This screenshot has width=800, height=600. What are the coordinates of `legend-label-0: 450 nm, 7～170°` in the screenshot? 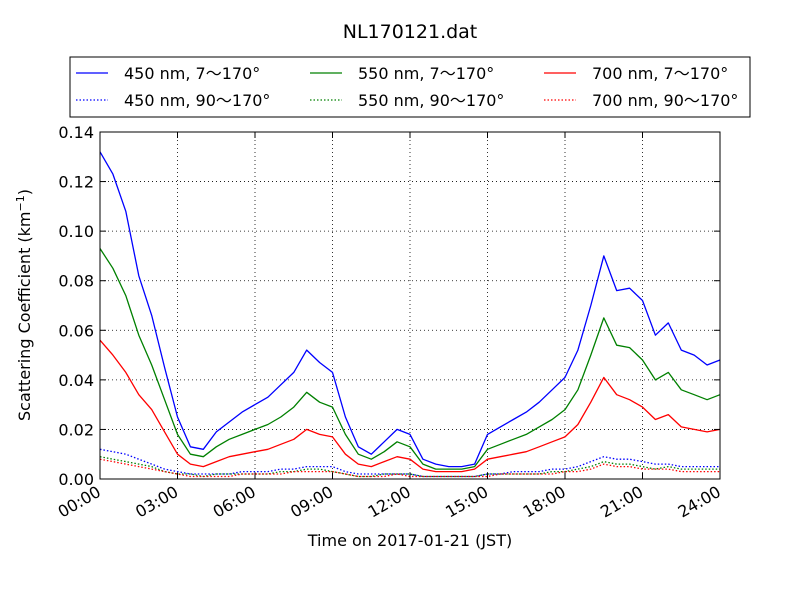 It's located at (192, 73).